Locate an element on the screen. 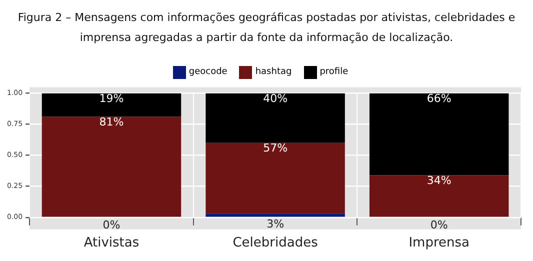  data-label: 19% is located at coordinates (111, 99).